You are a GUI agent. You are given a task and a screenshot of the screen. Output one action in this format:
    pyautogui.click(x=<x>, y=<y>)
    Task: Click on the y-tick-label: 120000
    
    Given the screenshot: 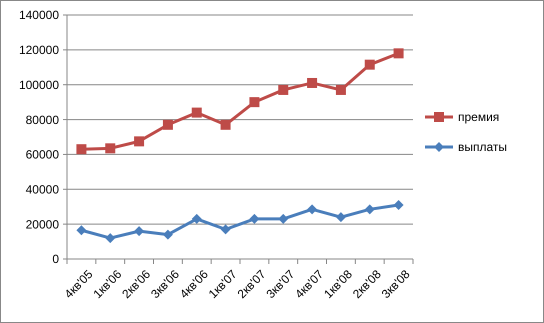 What is the action you would take?
    pyautogui.click(x=39, y=50)
    